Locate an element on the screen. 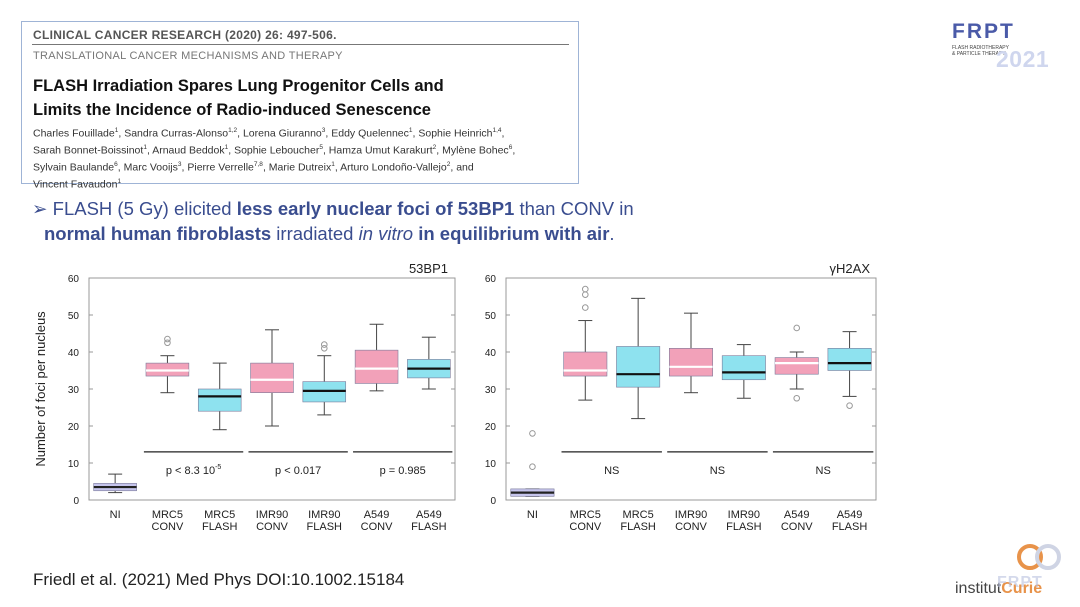 This screenshot has height=607, width=1080. curie-ring-icon is located at coordinates (1048, 557).